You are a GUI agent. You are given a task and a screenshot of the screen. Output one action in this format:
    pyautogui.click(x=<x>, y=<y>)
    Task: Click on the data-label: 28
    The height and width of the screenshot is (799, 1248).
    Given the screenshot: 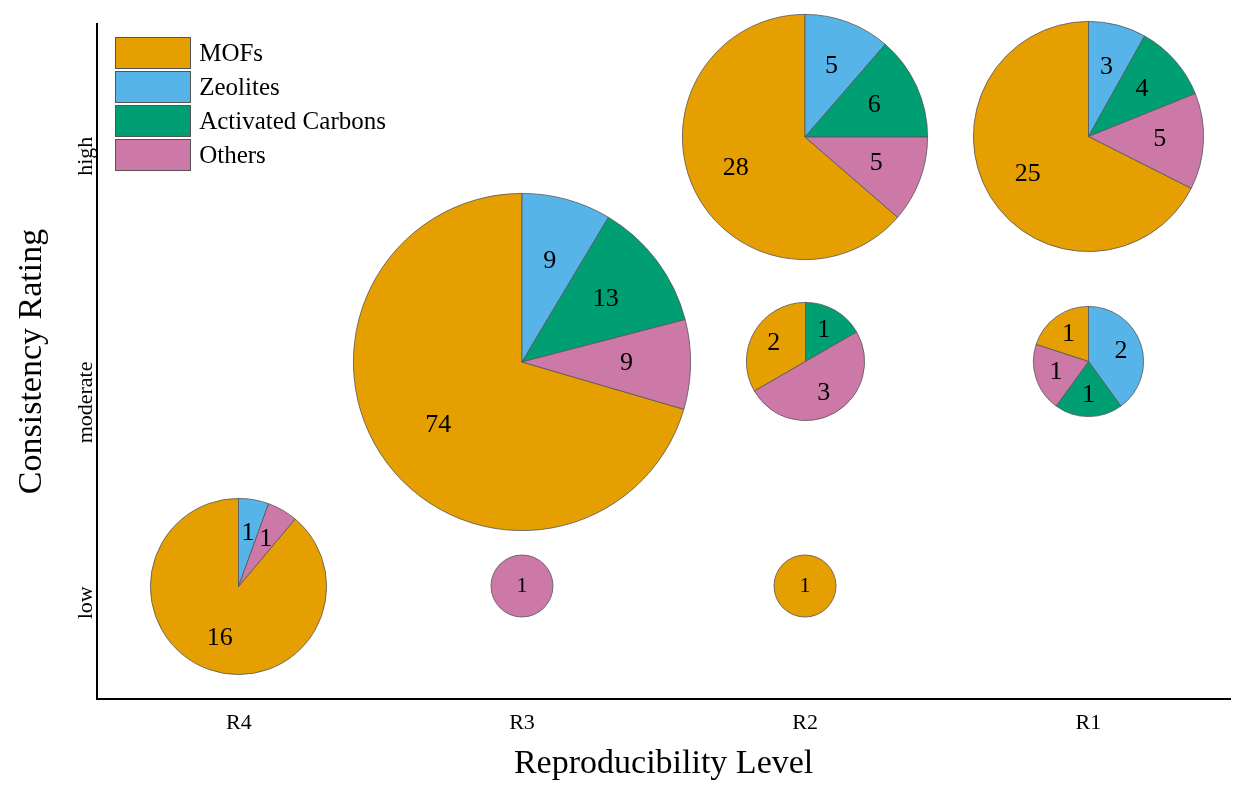 What is the action you would take?
    pyautogui.click(x=736, y=167)
    